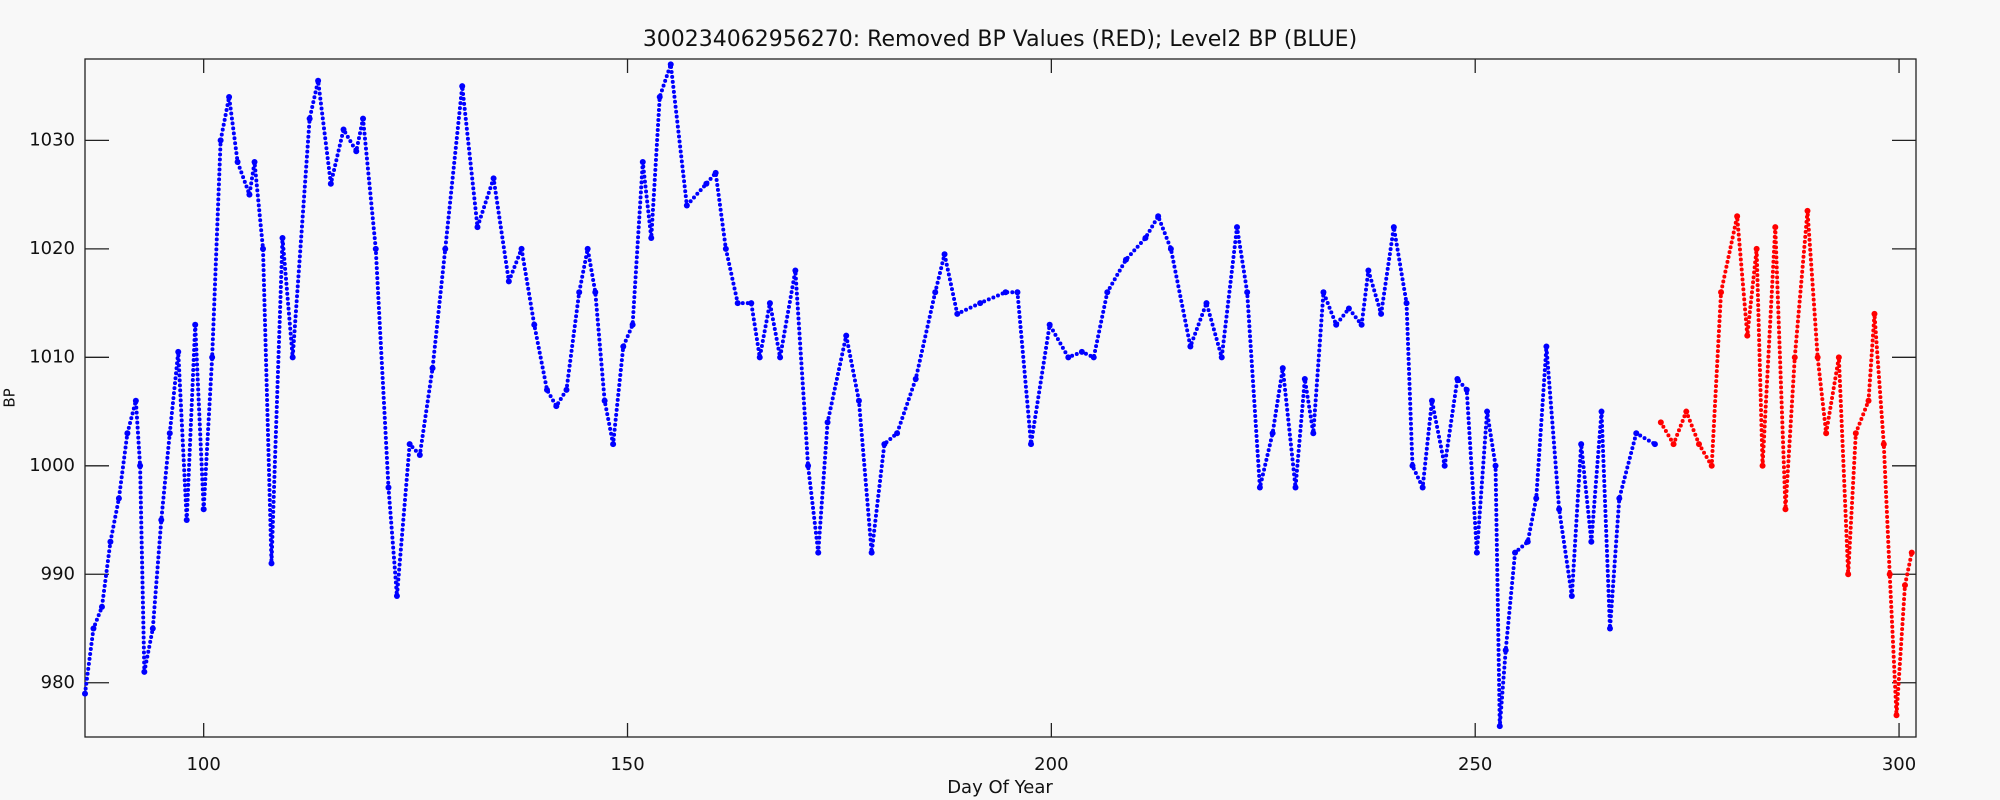 The image size is (2000, 800). I want to click on y-tick-label: 990, so click(58, 573).